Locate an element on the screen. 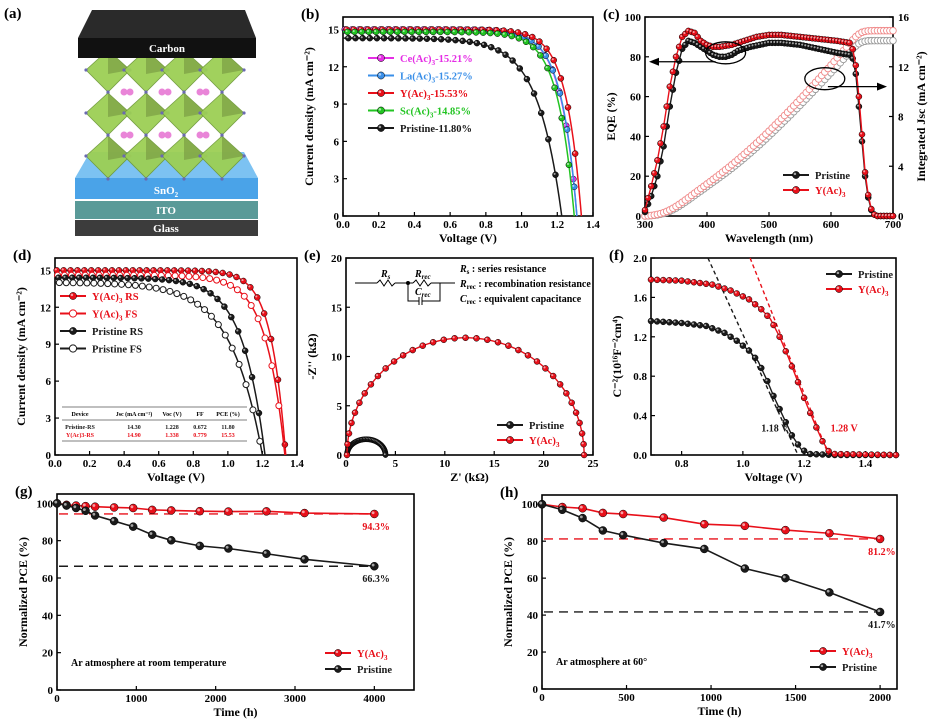 Image resolution: width=933 pixels, height=723 pixels. y-tick-label: 80 is located at coordinates (636, 58).